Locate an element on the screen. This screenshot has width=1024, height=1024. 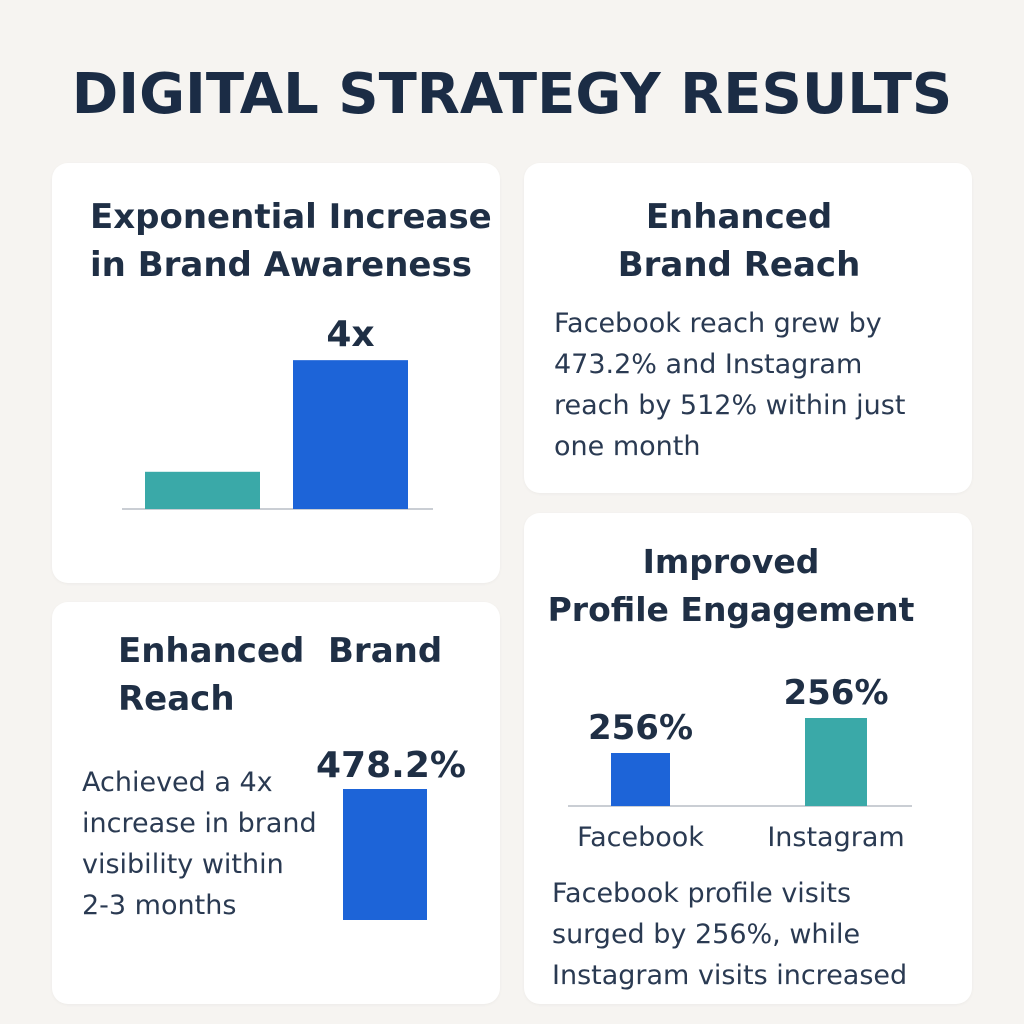
chart-category-label: Facebook is located at coordinates (640, 837).